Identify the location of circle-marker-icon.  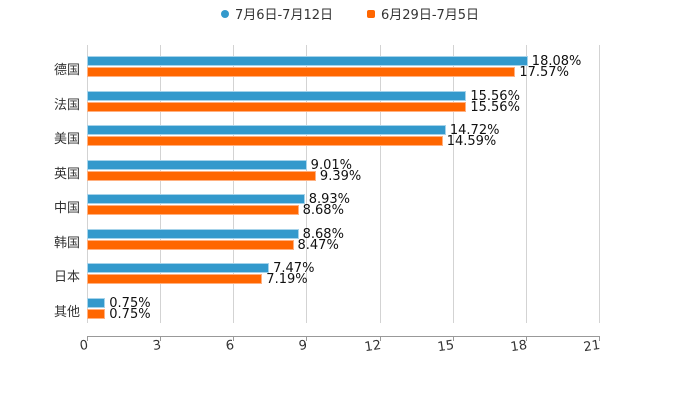
(224, 13).